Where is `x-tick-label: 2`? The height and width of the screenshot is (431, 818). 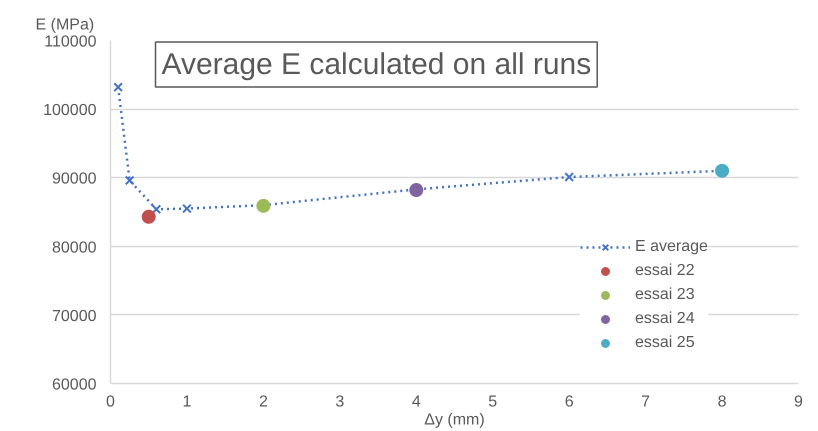
x-tick-label: 2 is located at coordinates (263, 402).